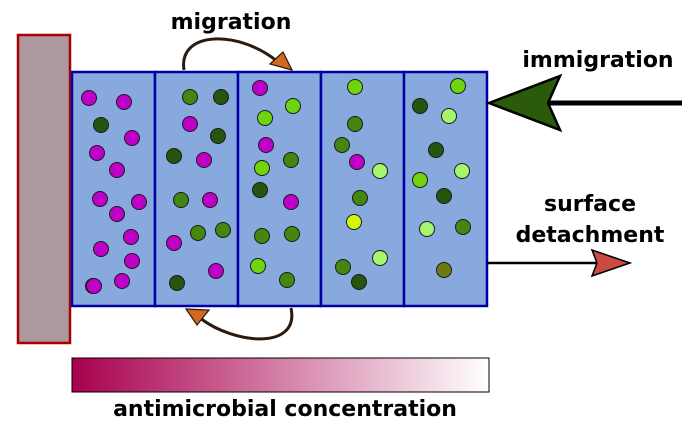 This screenshot has height=431, width=699. I want to click on surface-detachment-label-line1: surface, so click(590, 204).